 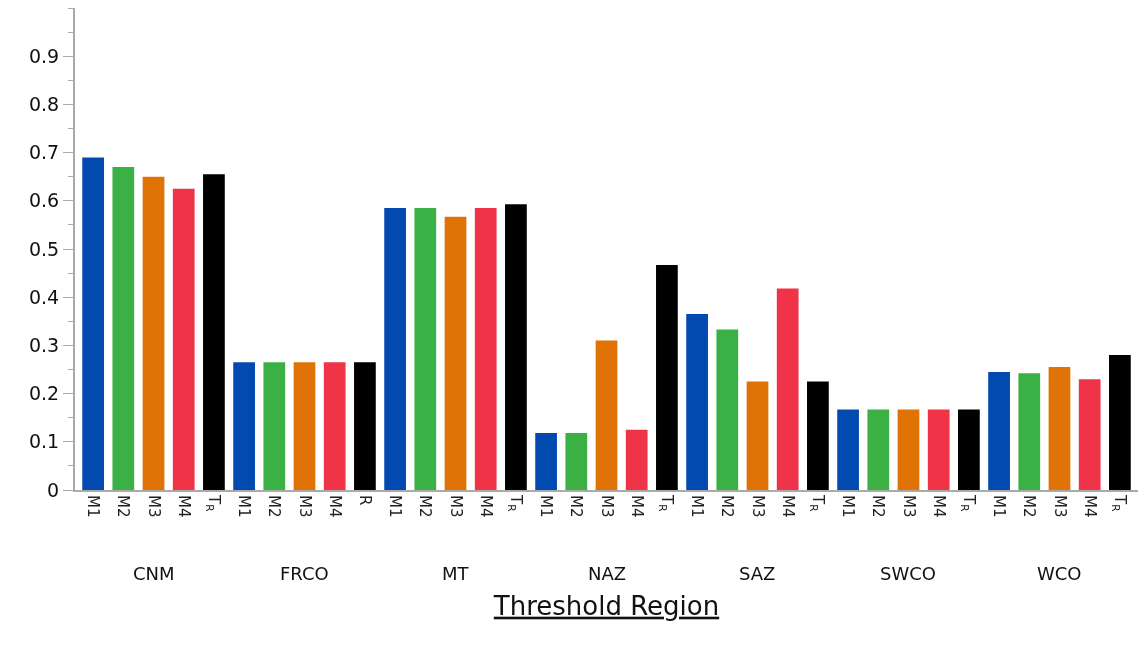 I want to click on y-tick-label: 0.1, so click(x=44, y=441).